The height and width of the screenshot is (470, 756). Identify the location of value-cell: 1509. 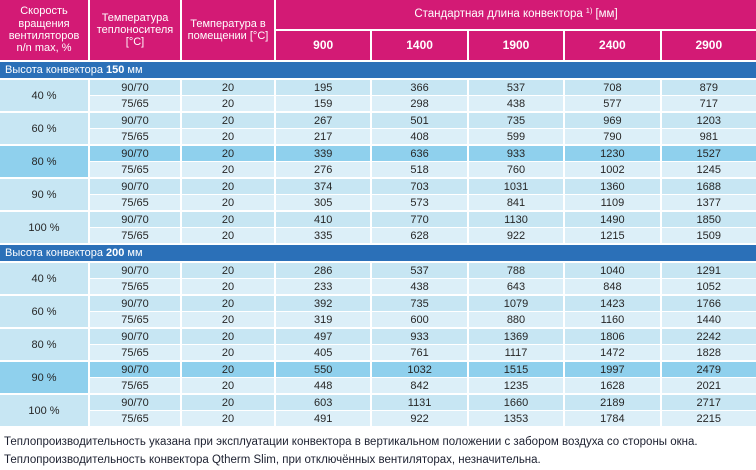
(708, 235).